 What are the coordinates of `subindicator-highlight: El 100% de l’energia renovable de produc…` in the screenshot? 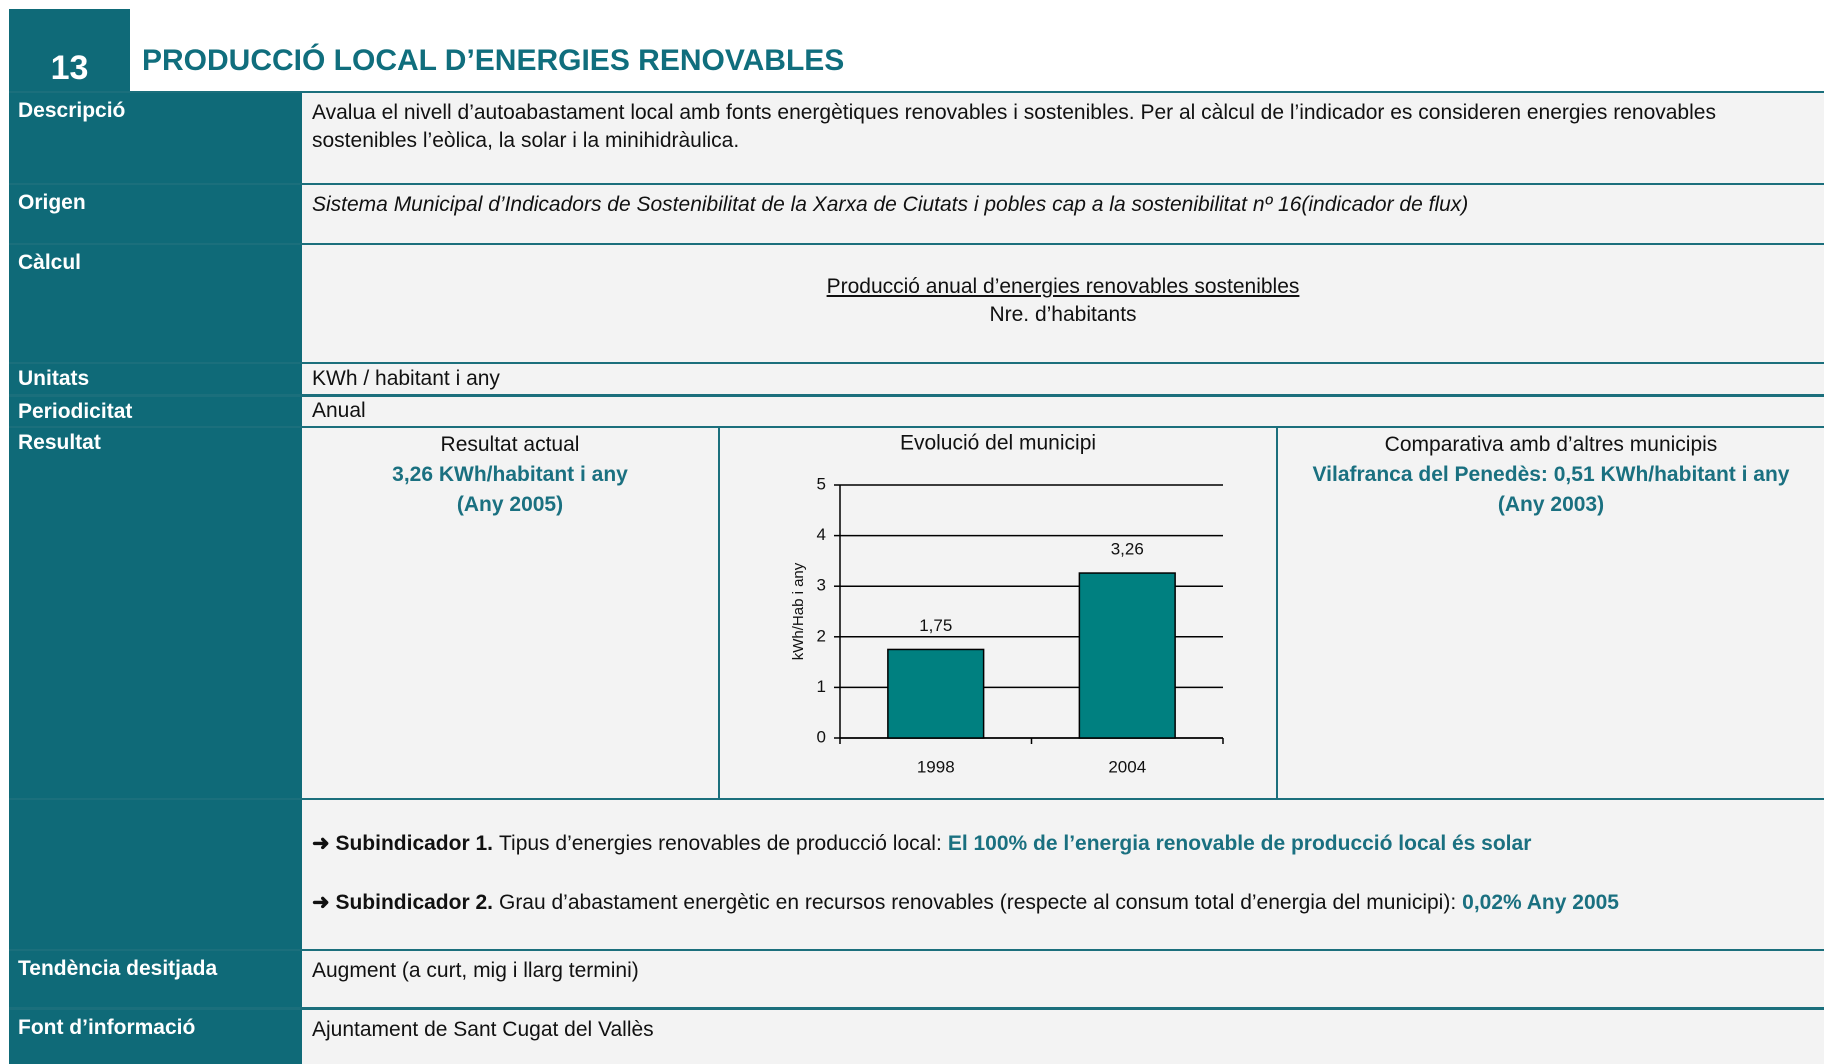 It's located at (1239, 843).